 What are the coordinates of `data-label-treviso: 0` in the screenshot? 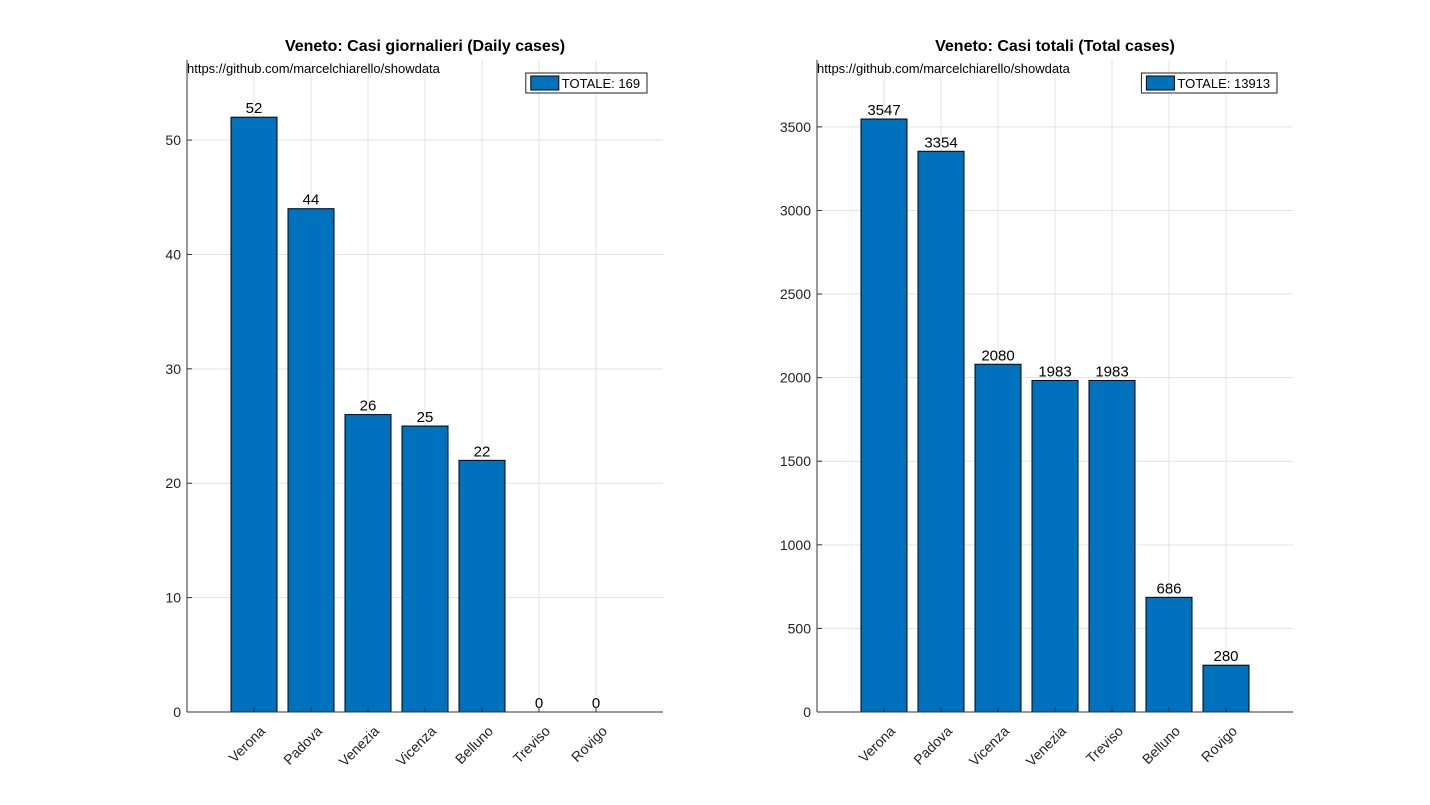 It's located at (539, 703).